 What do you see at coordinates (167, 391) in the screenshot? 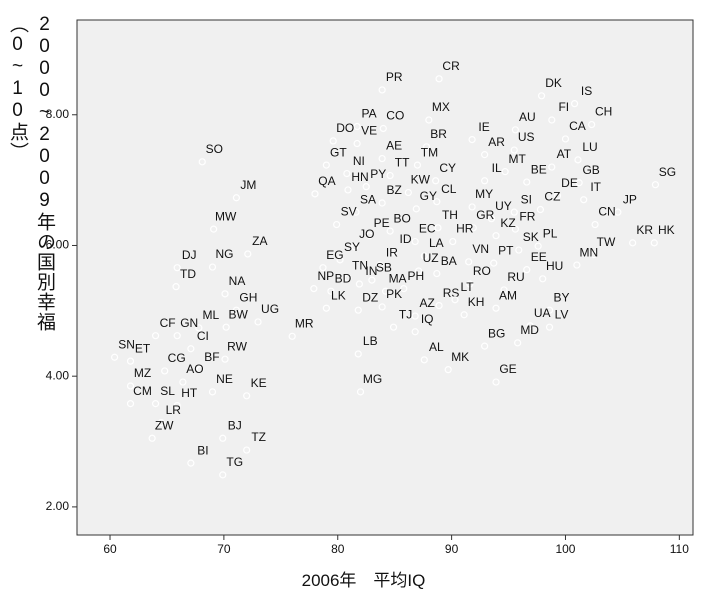
I see `point-label: SL` at bounding box center [167, 391].